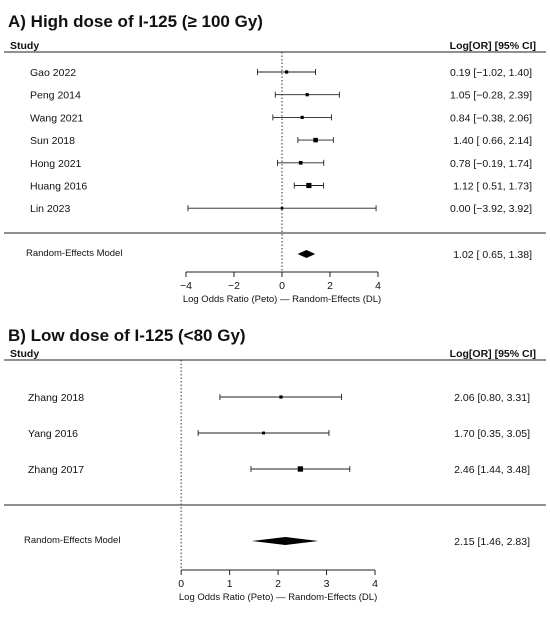  Describe the element at coordinates (56, 164) in the screenshot. I see `study-label: Hong 2021` at that location.